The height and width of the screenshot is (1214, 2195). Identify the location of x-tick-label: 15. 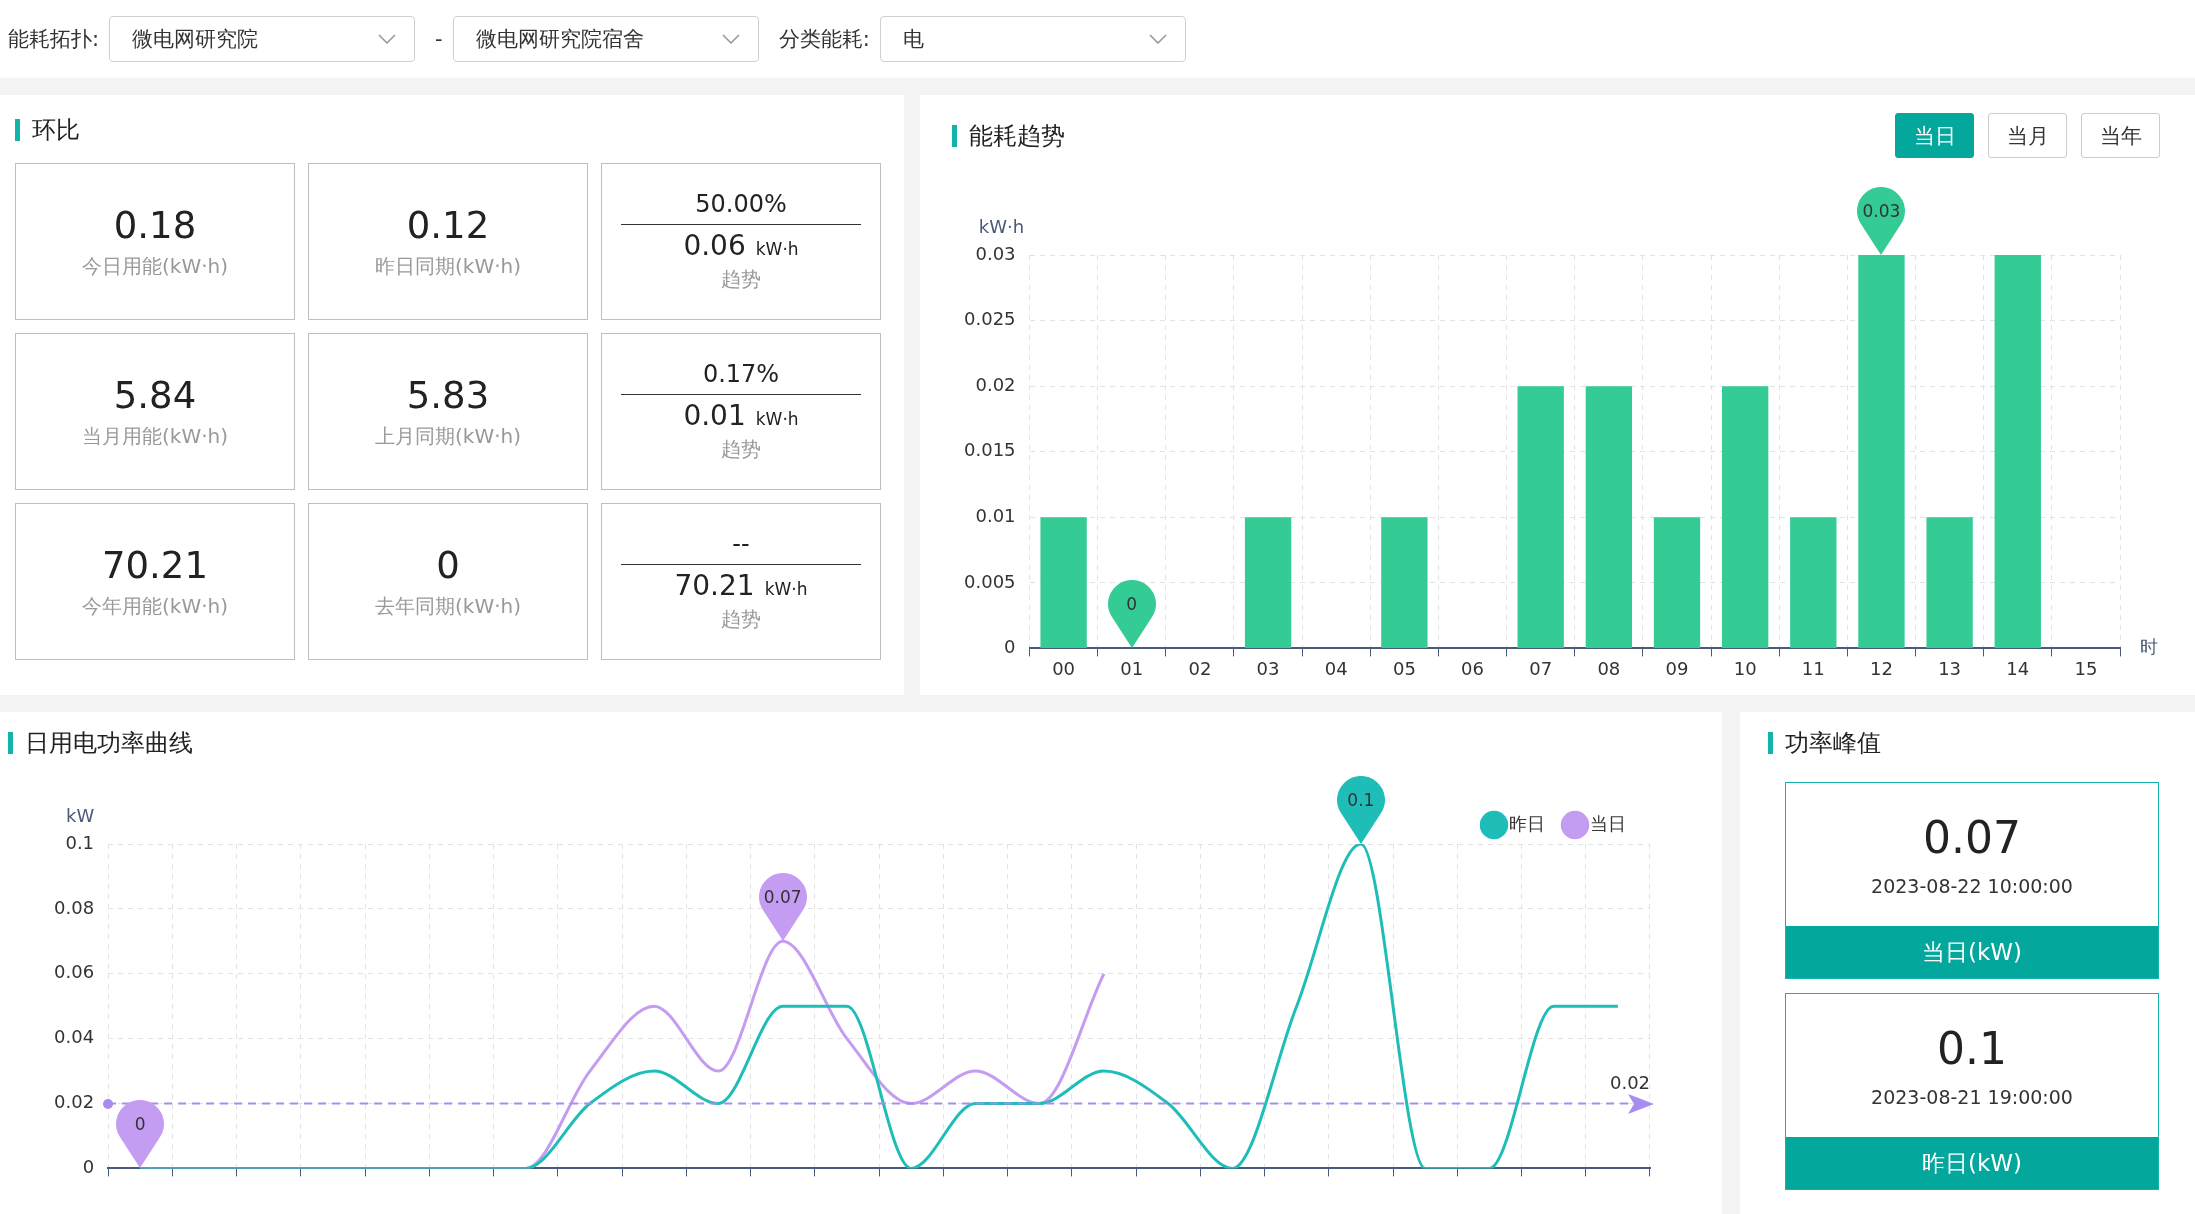
(2086, 668).